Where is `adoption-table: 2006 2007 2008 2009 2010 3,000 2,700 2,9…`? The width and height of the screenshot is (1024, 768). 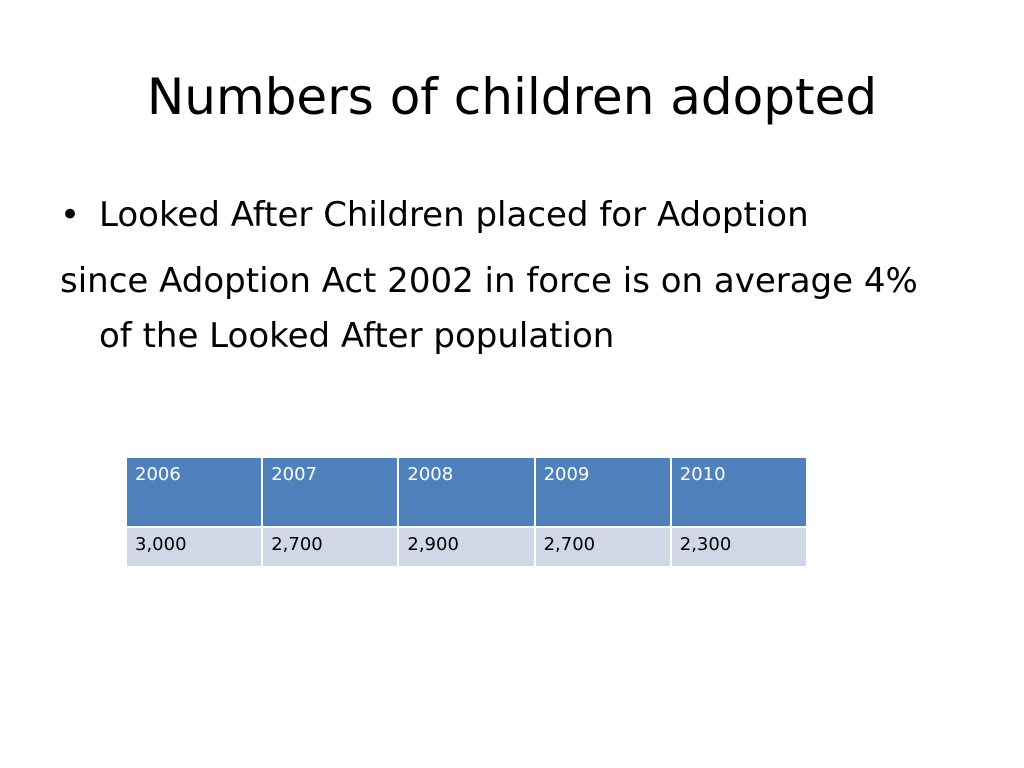 adoption-table: 2006 2007 2008 2009 2010 3,000 2,700 2,9… is located at coordinates (466, 512).